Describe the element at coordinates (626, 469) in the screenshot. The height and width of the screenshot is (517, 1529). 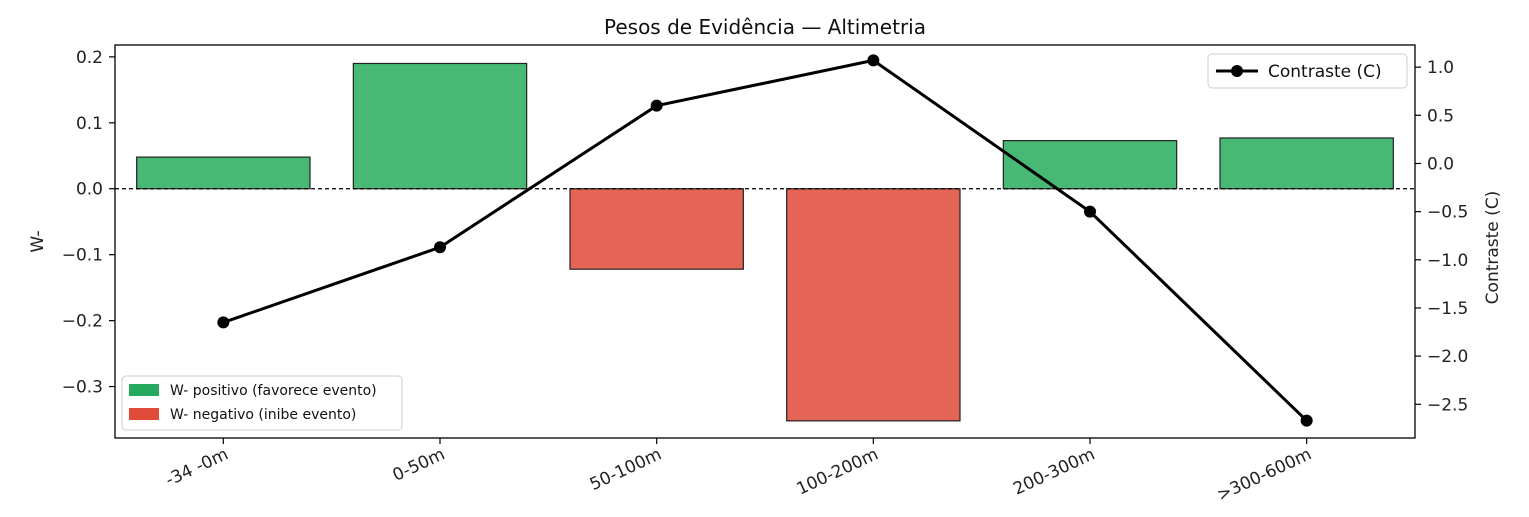
I see `x-tick-label: 50-100m` at that location.